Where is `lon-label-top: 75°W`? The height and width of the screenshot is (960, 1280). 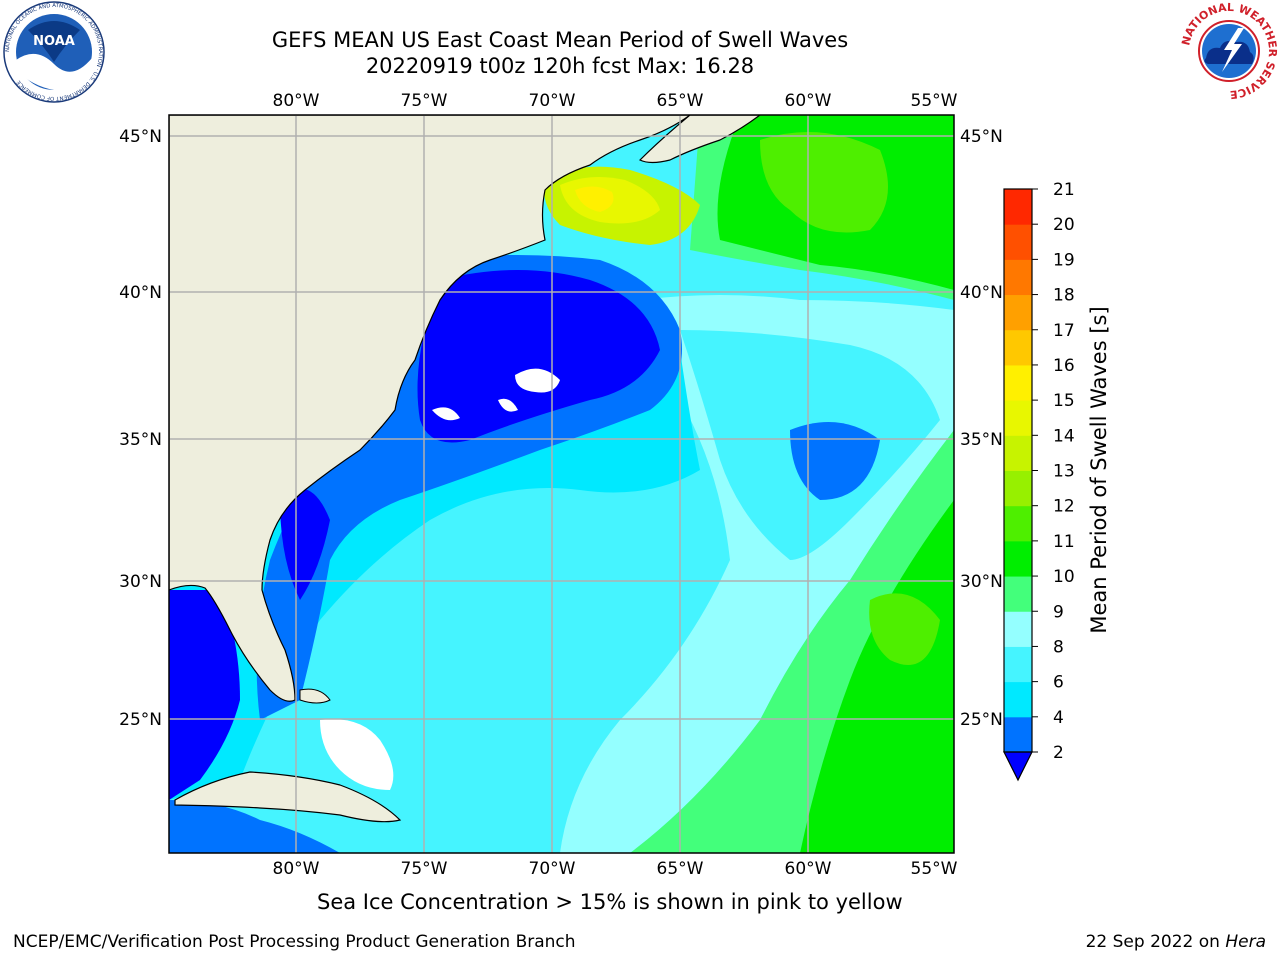
lon-label-top: 75°W is located at coordinates (424, 101).